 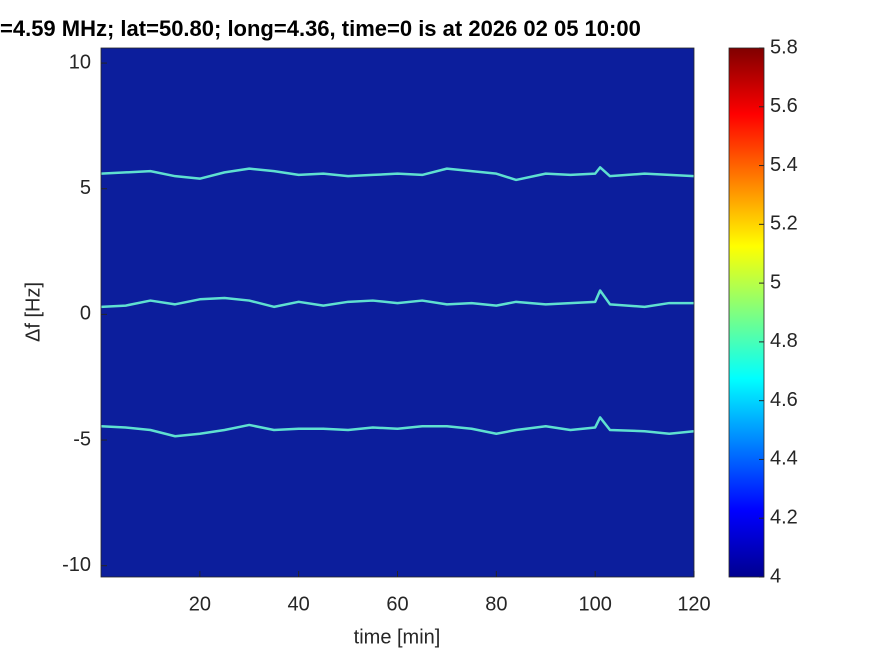 What do you see at coordinates (80, 62) in the screenshot?
I see `y-tick-label: 10` at bounding box center [80, 62].